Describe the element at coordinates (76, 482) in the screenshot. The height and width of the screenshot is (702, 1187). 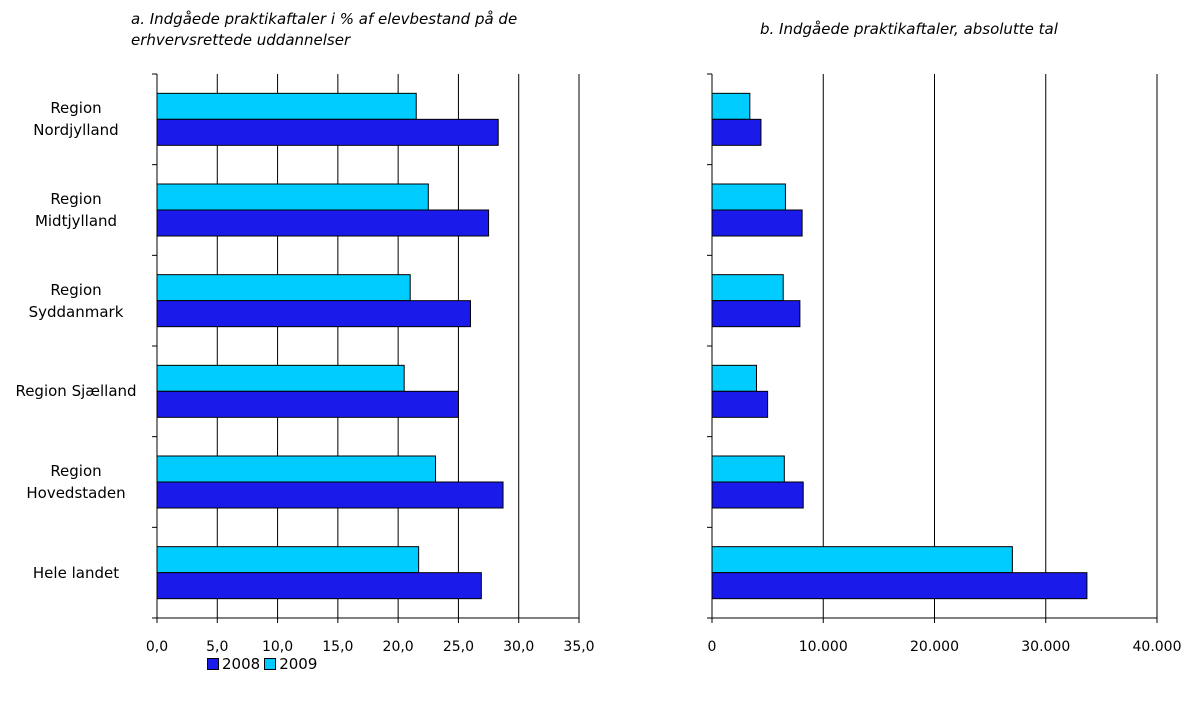
I see `category-label: Region Hovedstaden` at that location.